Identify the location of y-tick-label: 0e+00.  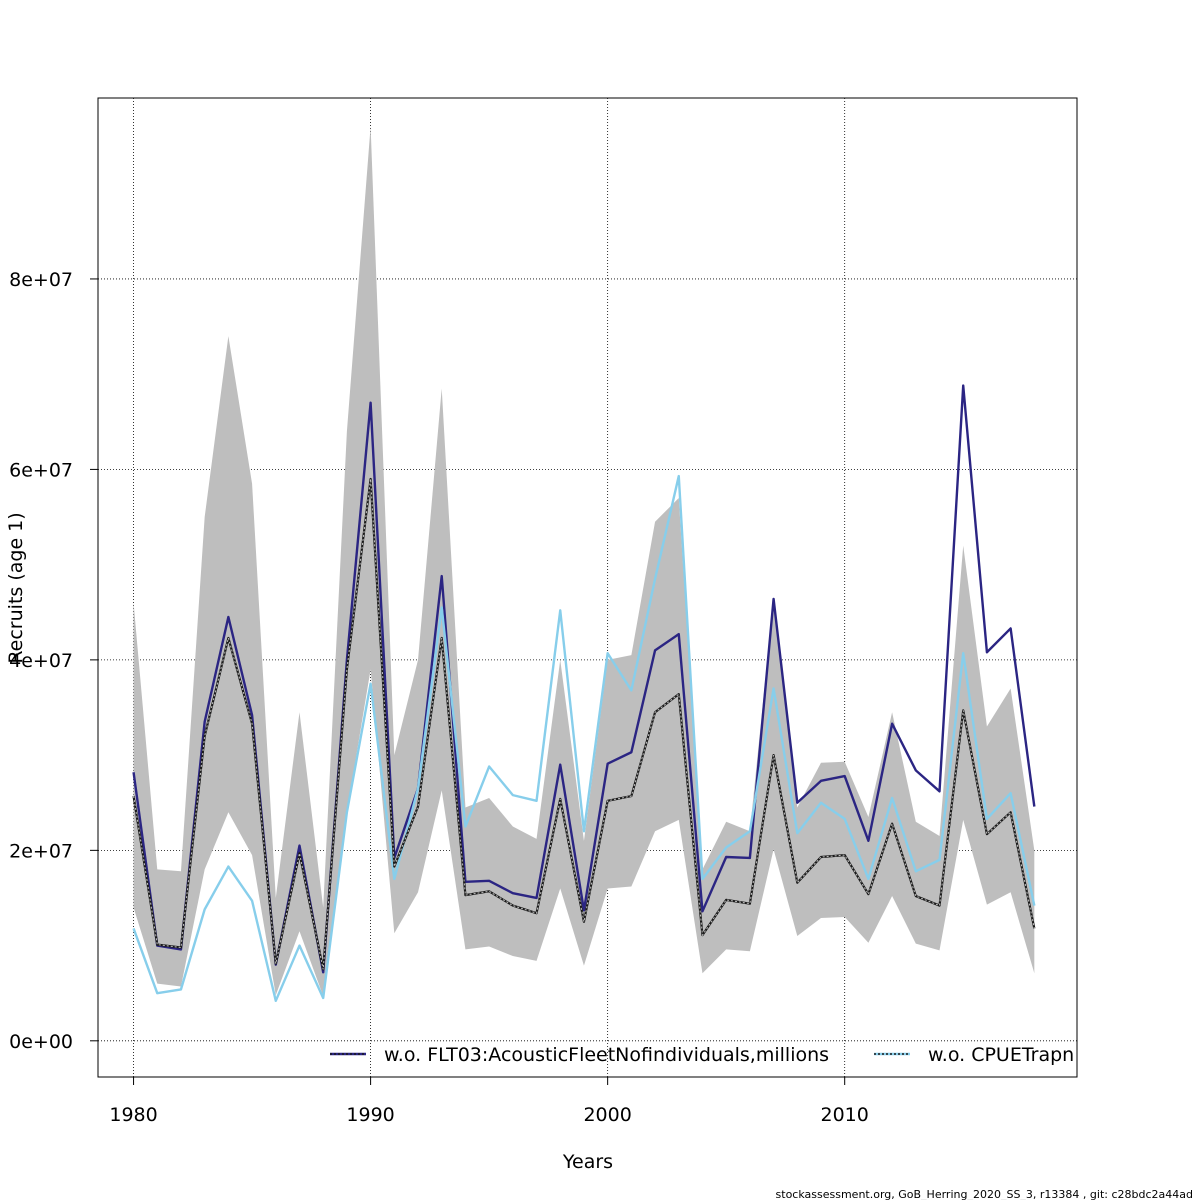
(41, 1042).